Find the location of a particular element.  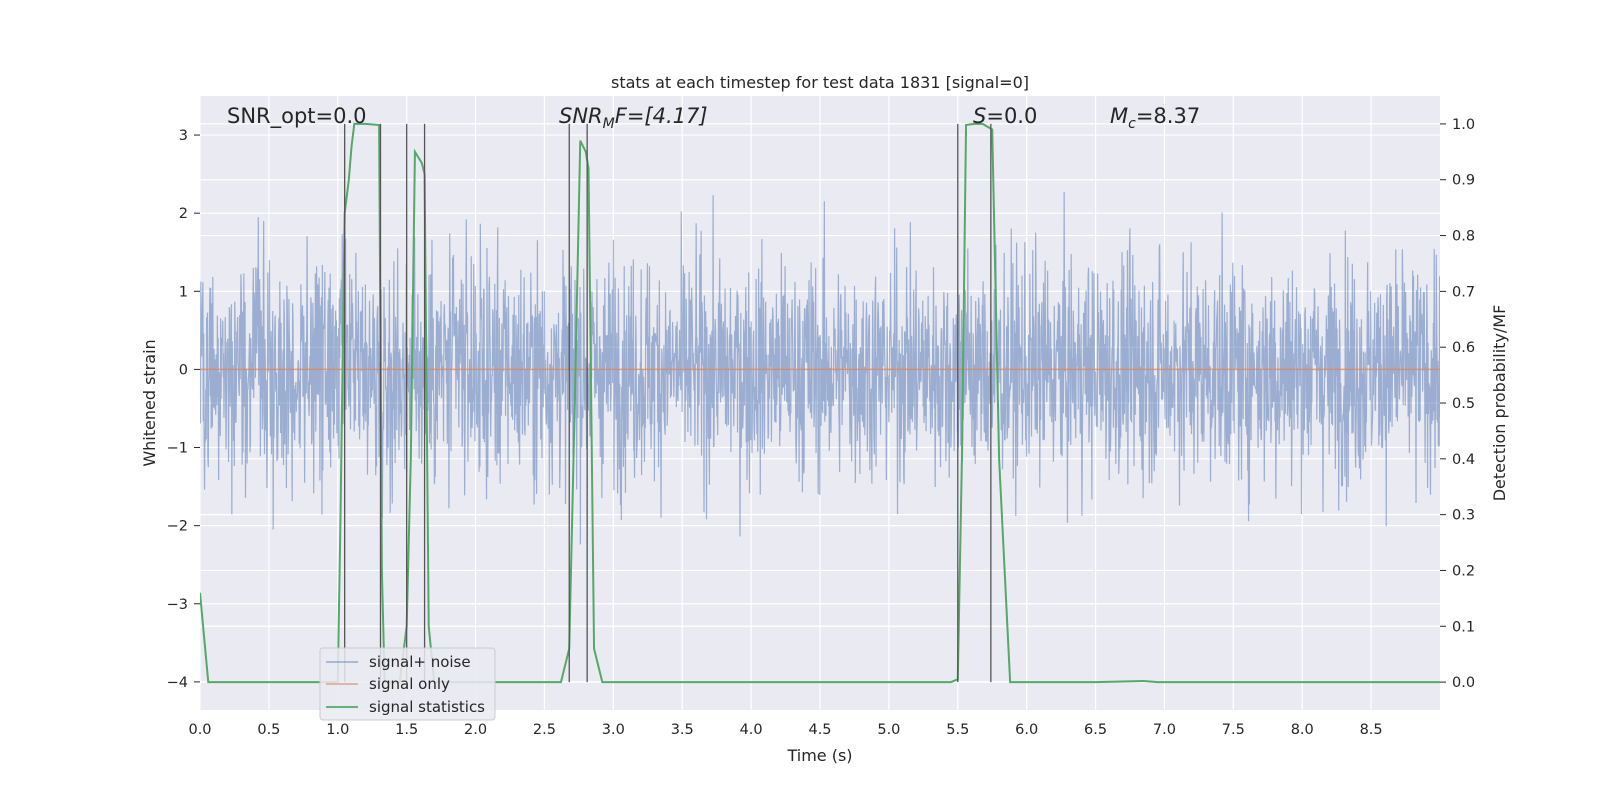

x-tick-label: 1.0 is located at coordinates (337, 730).